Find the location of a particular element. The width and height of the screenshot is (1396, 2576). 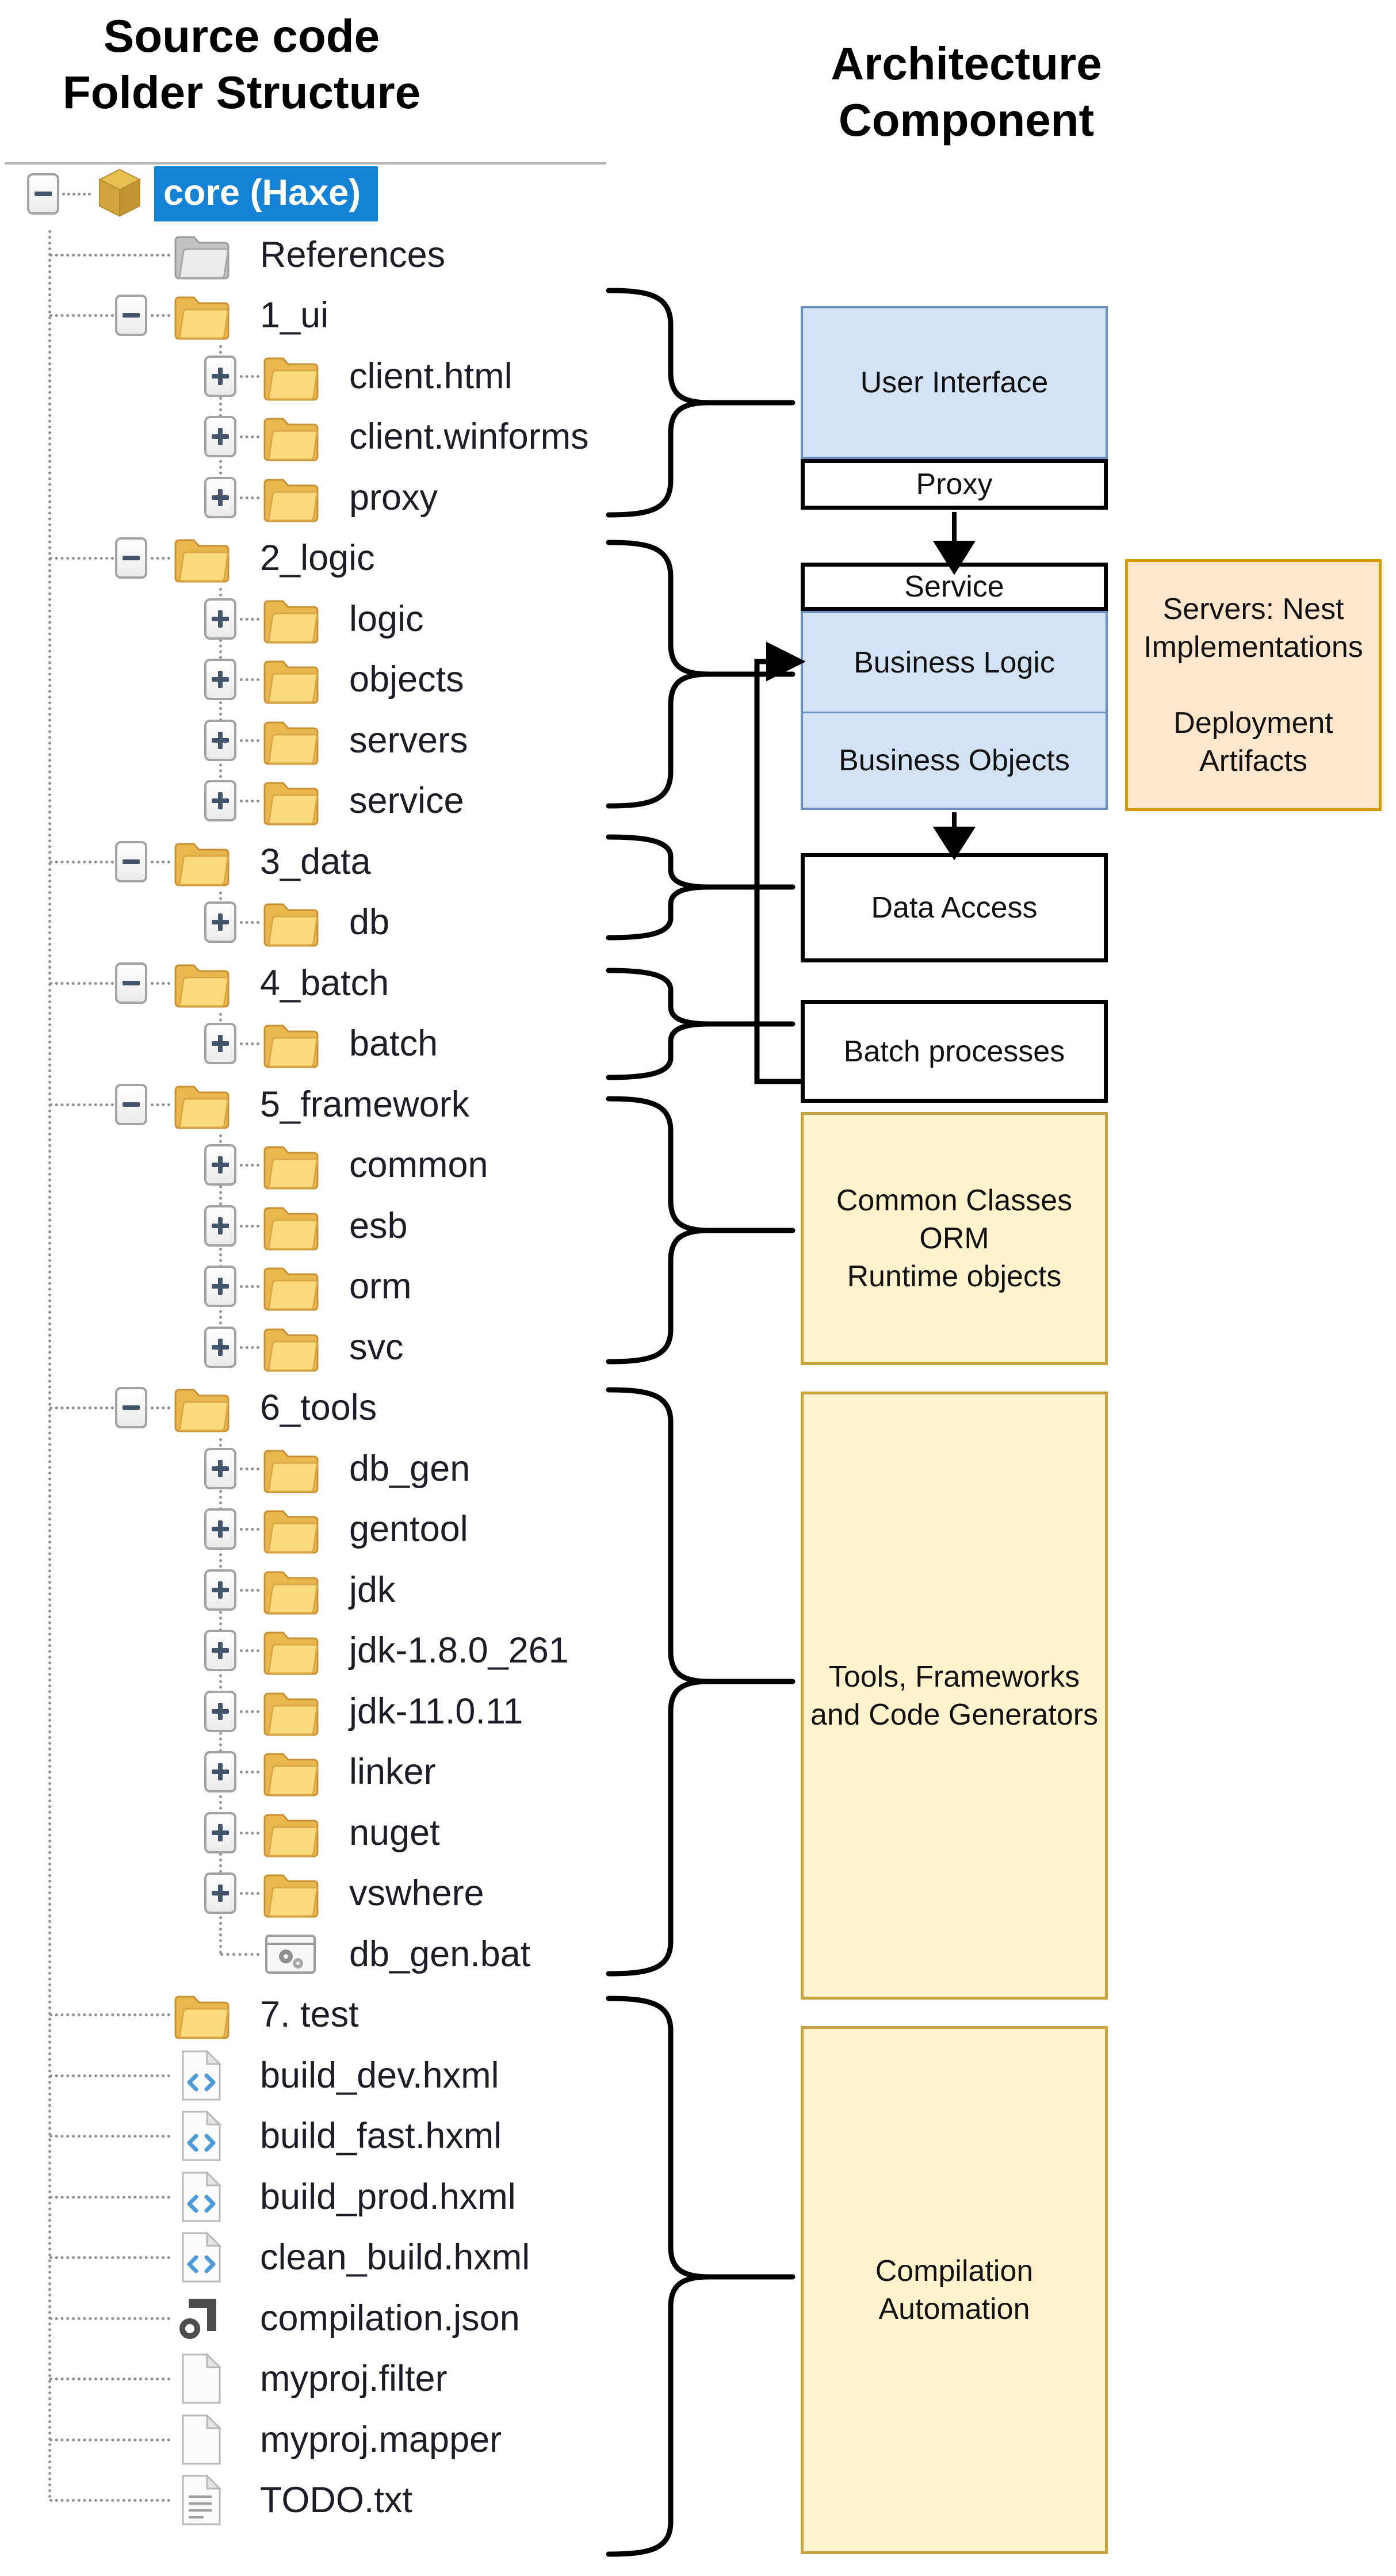

tree-item-client-html: client.html is located at coordinates (359, 376).